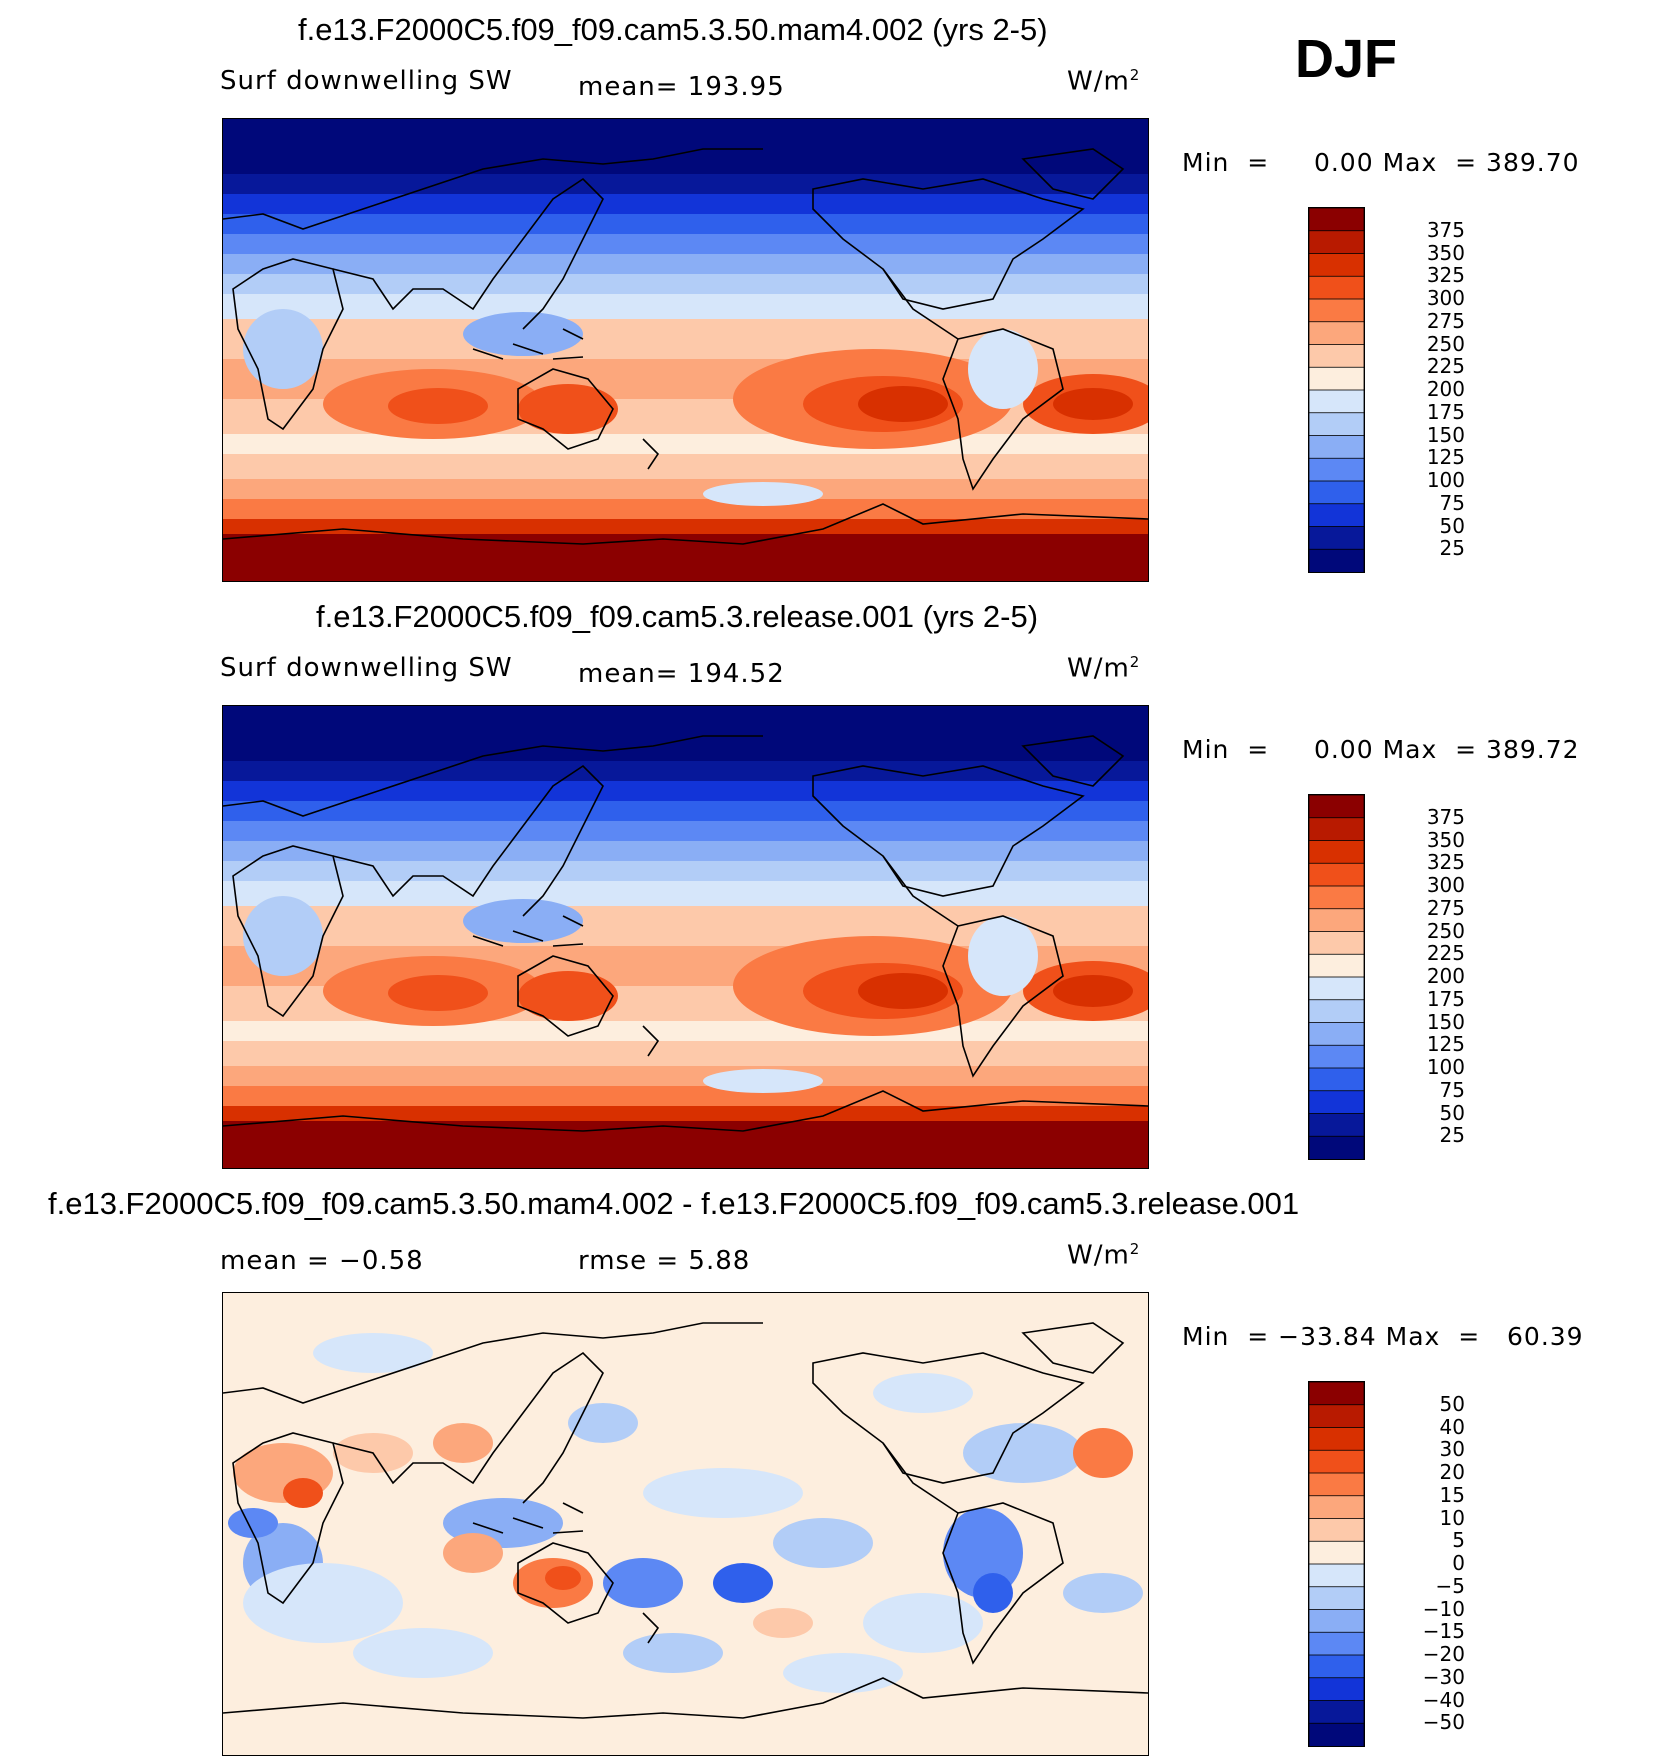  I want to click on panel-2-max-label: Max =, so click(1430, 749).